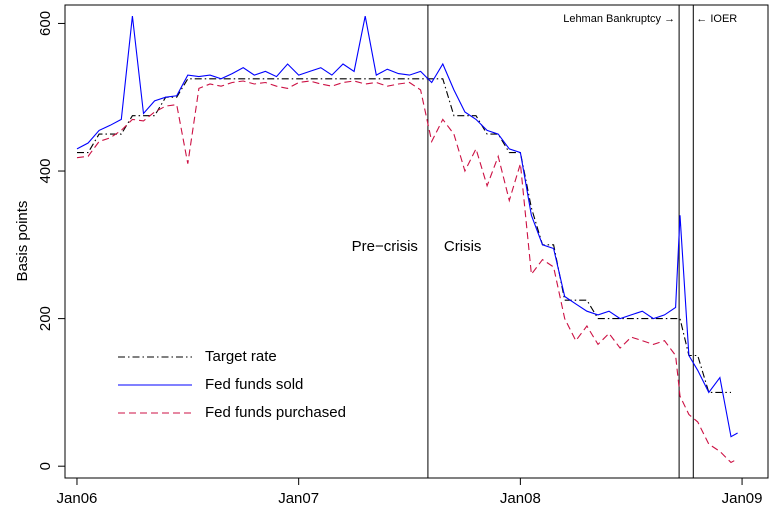  What do you see at coordinates (385, 246) in the screenshot?
I see `annotation: Pre−crisis` at bounding box center [385, 246].